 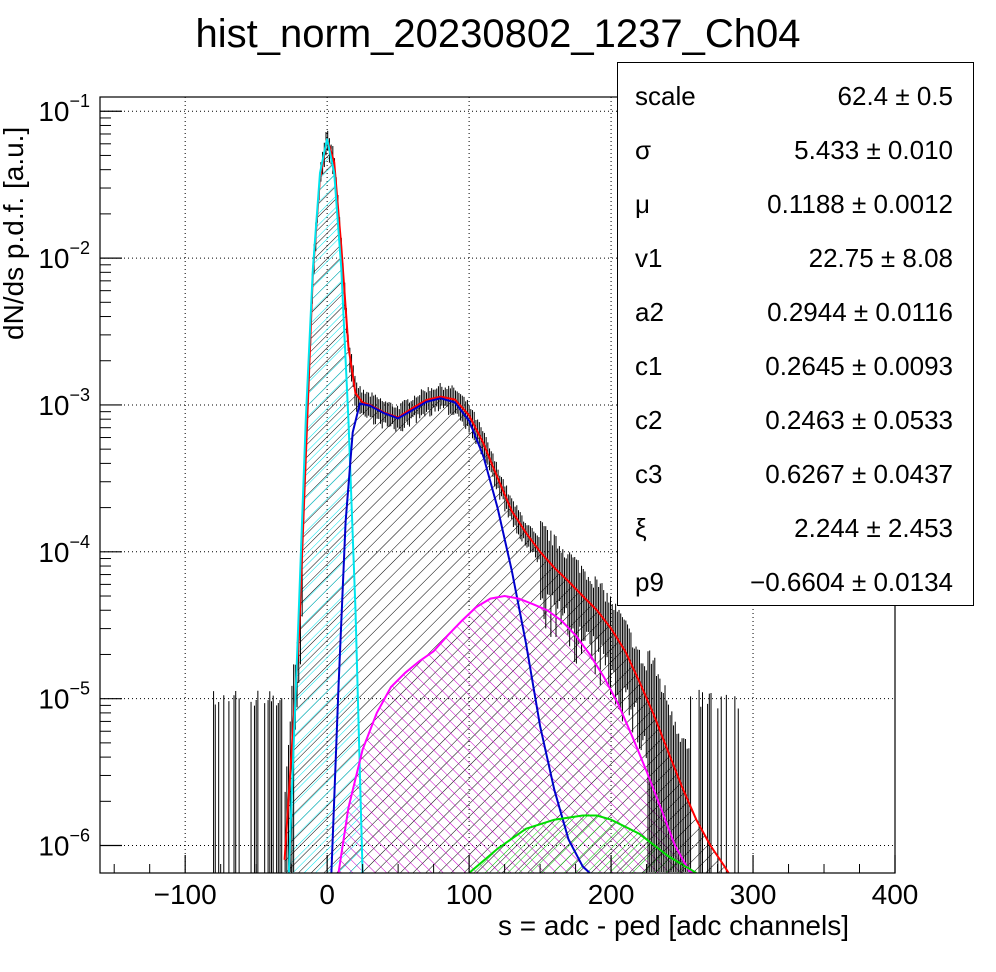 What do you see at coordinates (795, 94) in the screenshot?
I see `fit-parameter-row: scale 62.4 ± 0.5` at bounding box center [795, 94].